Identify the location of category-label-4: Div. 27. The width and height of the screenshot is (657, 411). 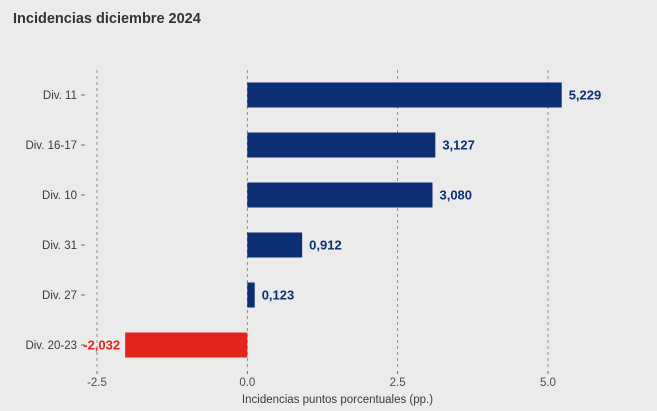
(59, 296).